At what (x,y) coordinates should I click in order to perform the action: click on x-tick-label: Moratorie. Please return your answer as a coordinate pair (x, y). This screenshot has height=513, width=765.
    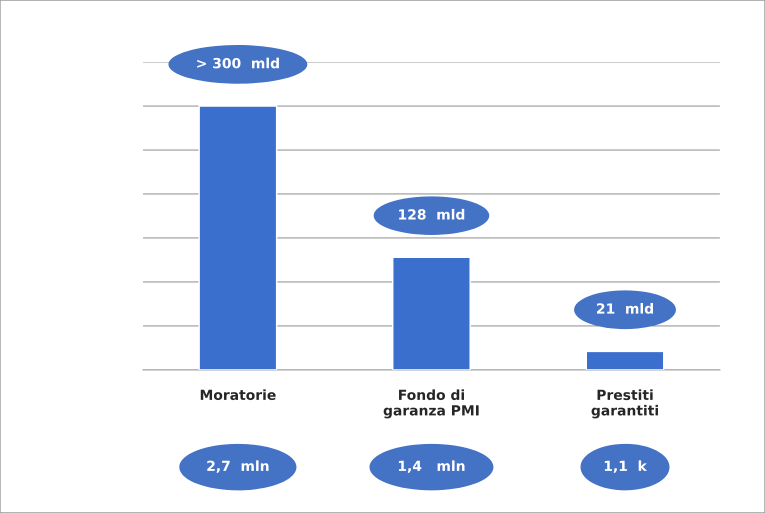
    Looking at the image, I should click on (238, 394).